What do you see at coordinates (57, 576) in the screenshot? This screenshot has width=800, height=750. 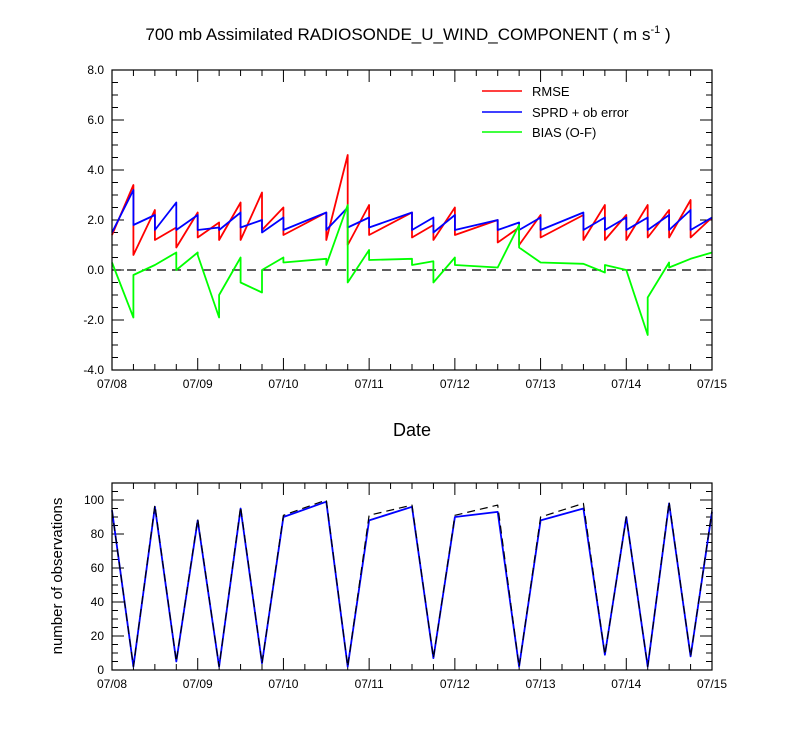 I see `y-axis-title-observations: number of observations` at bounding box center [57, 576].